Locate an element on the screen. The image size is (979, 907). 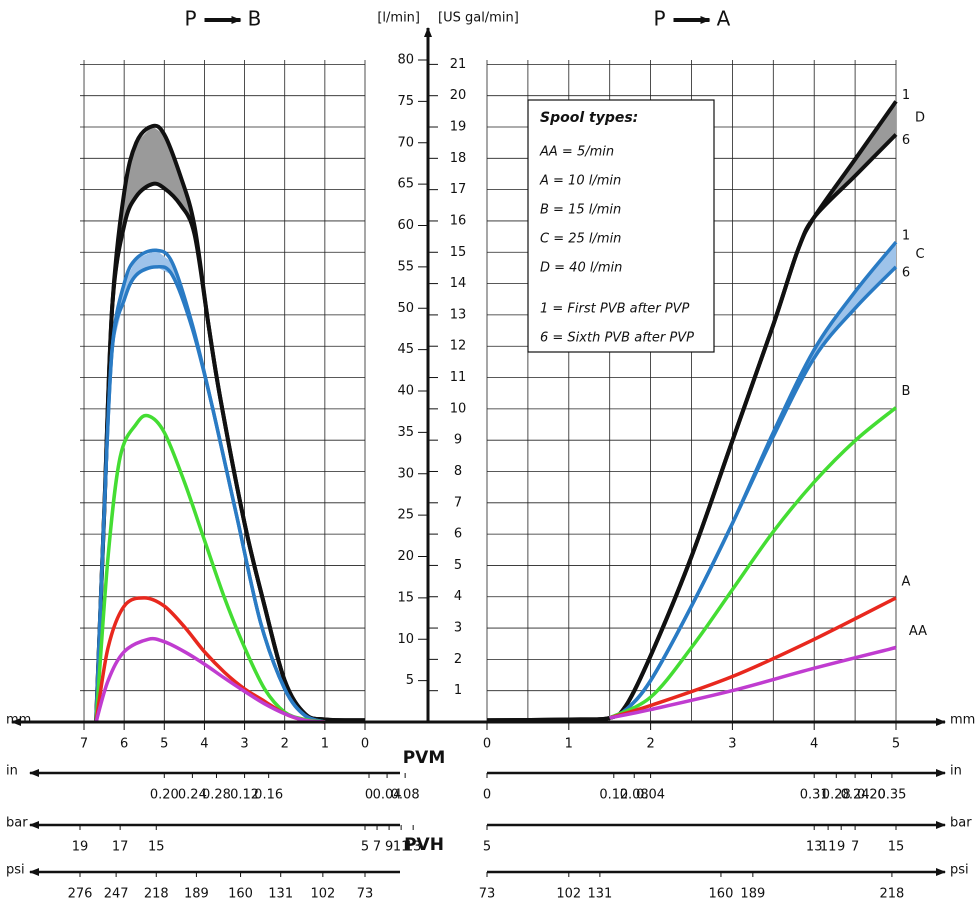
y2-tick-label: 3 is located at coordinates (458, 628).